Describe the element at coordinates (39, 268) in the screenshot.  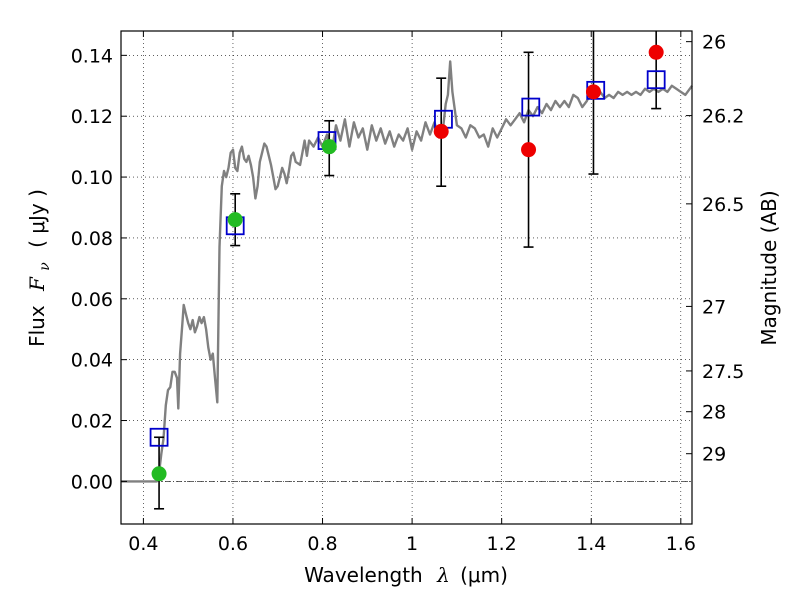
I see `y-axis-title: Flux F ν ( μJy )` at that location.